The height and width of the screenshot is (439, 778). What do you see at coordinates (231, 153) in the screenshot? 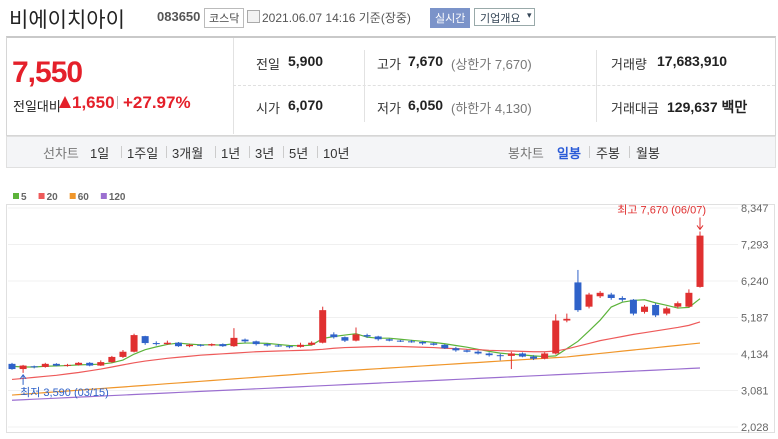
I see `tab: 1년` at bounding box center [231, 153].